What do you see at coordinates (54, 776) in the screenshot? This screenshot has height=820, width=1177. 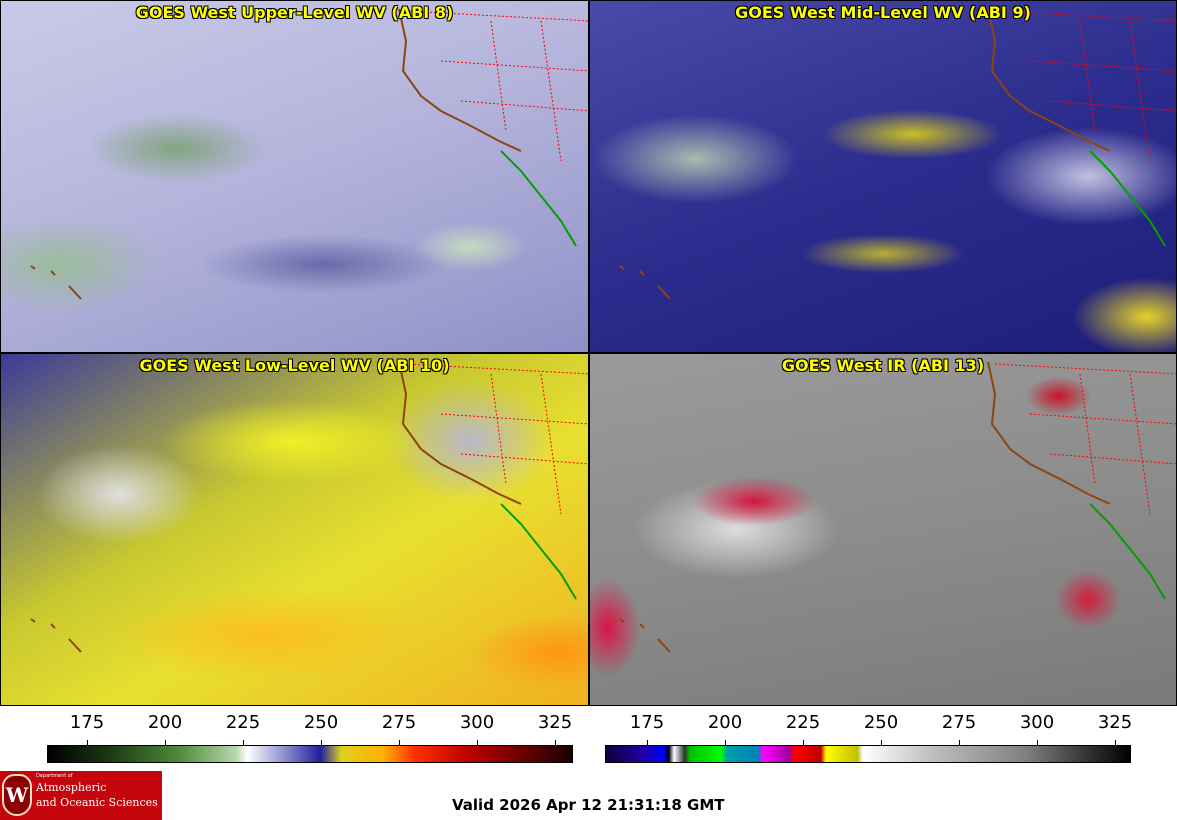 I see `logo-department-text: Department of` at bounding box center [54, 776].